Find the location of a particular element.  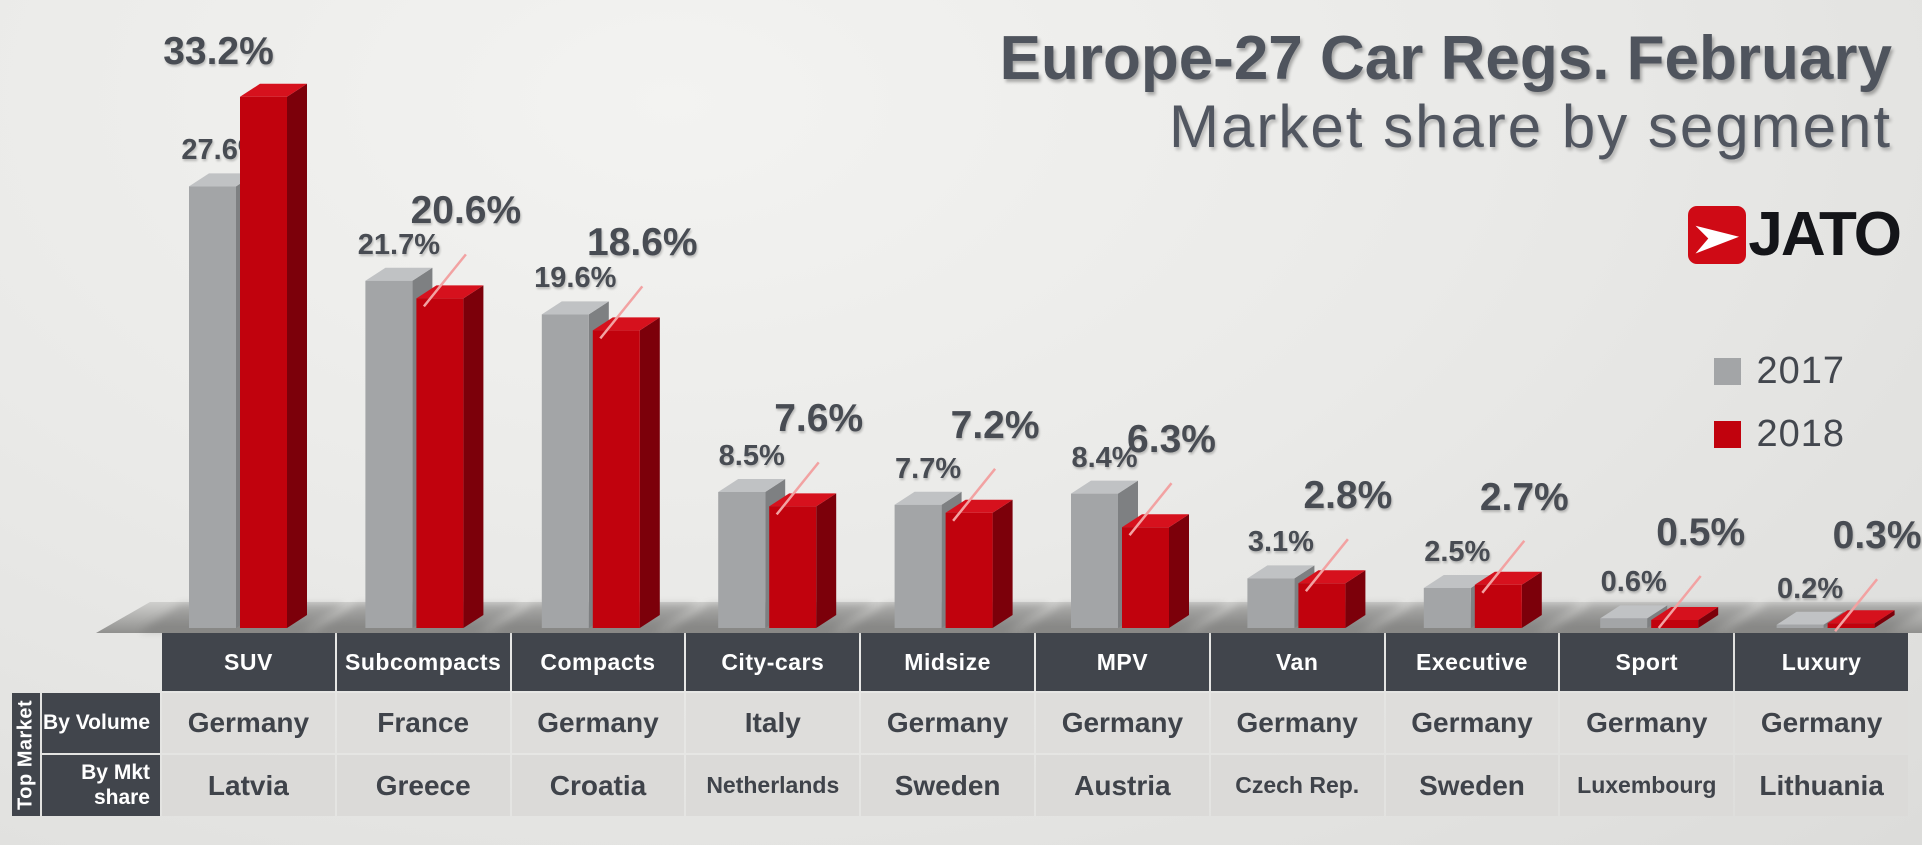

legend-item-2017: 2017 is located at coordinates (1779, 371).